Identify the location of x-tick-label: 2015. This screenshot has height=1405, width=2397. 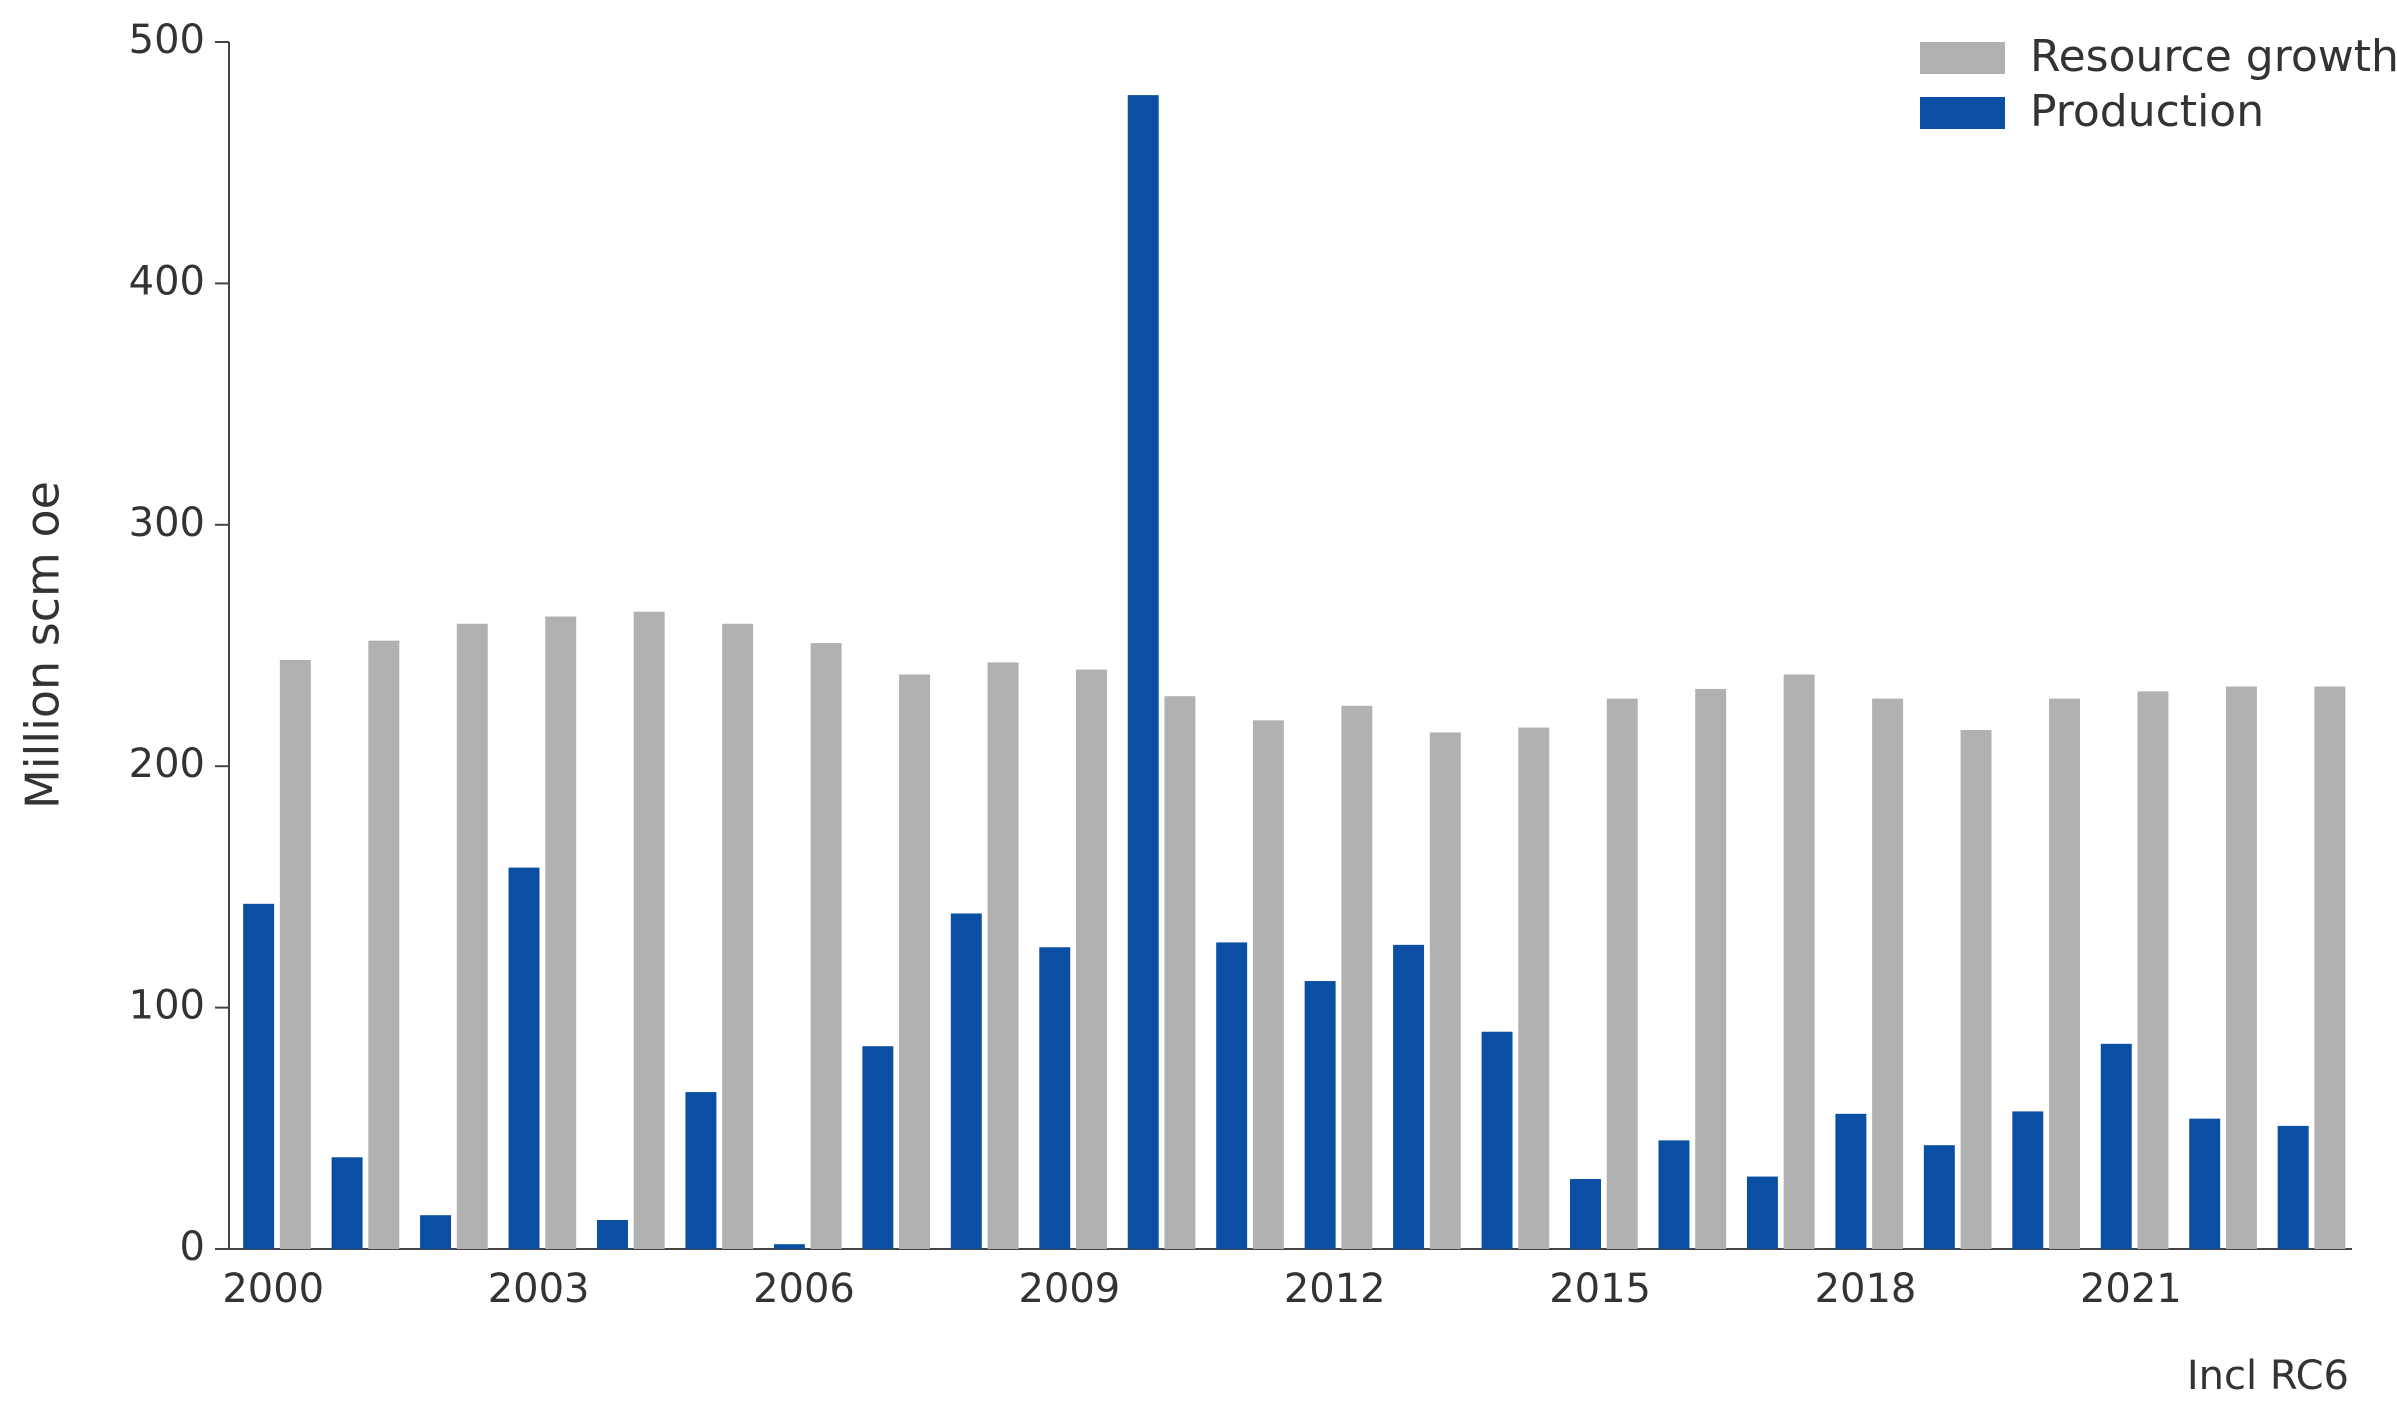
(1600, 1289).